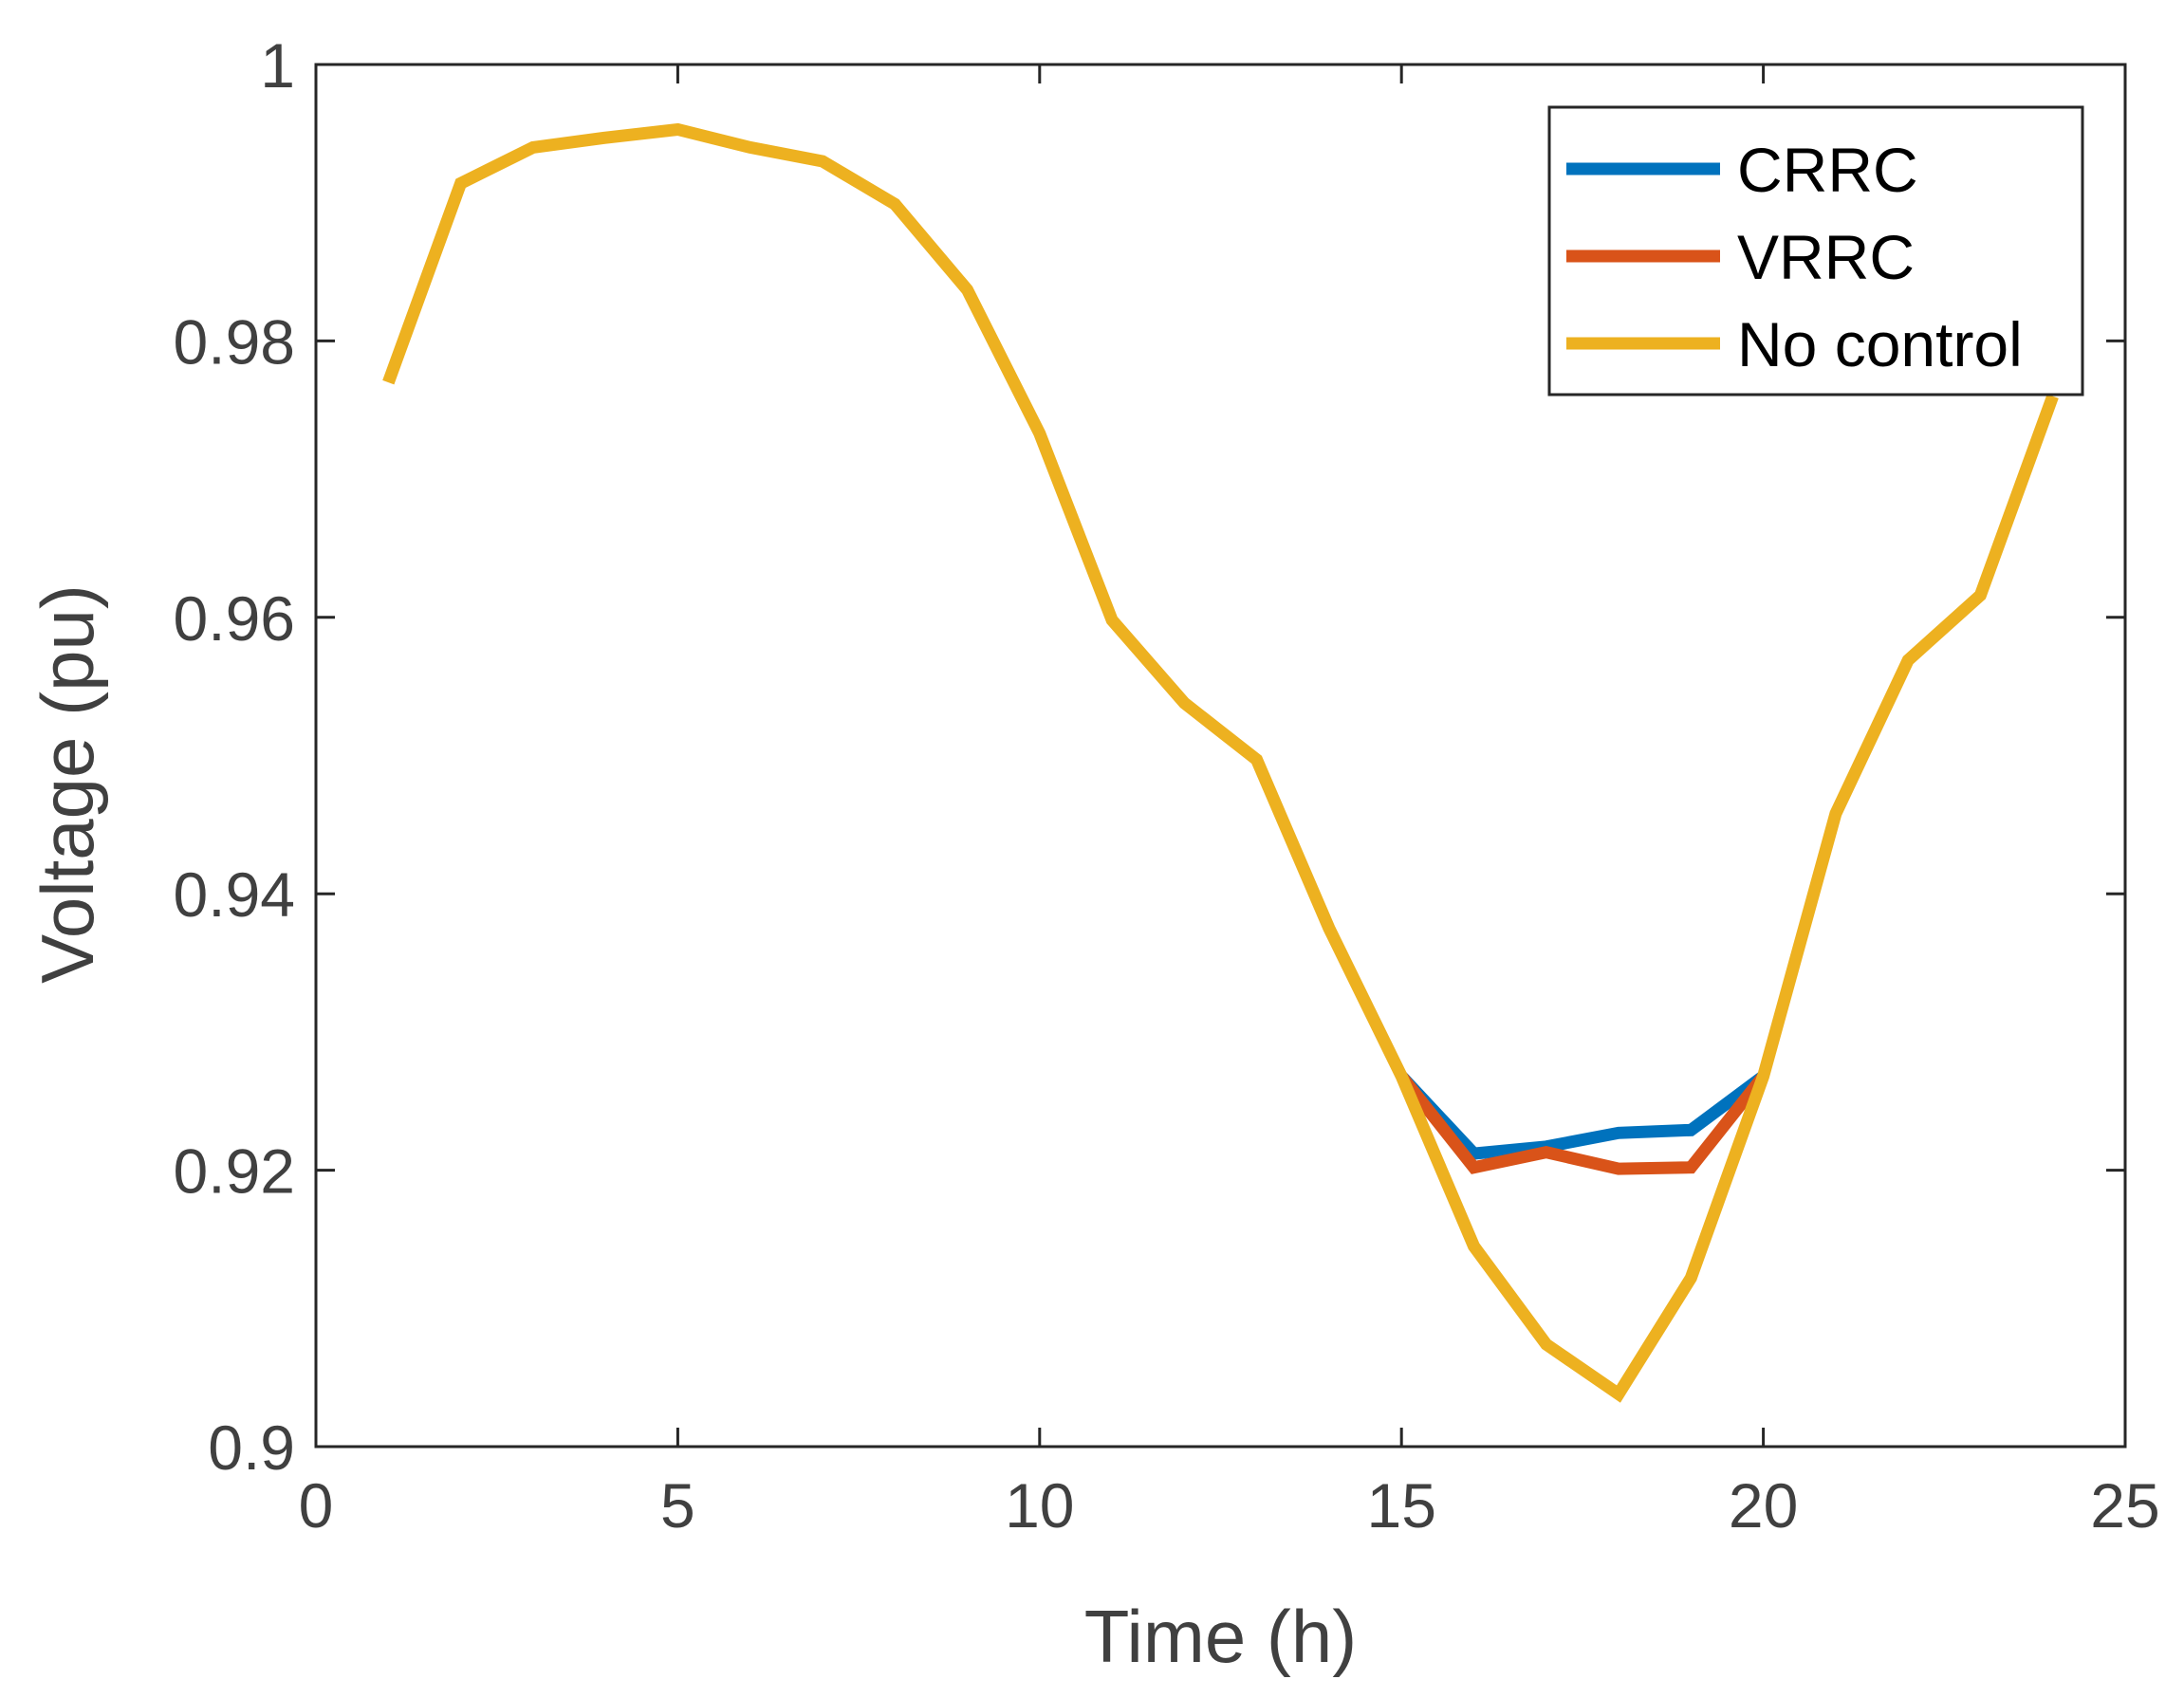 The height and width of the screenshot is (1698, 2184). Describe the element at coordinates (234, 618) in the screenshot. I see `y-tick-label: 0.96` at that location.